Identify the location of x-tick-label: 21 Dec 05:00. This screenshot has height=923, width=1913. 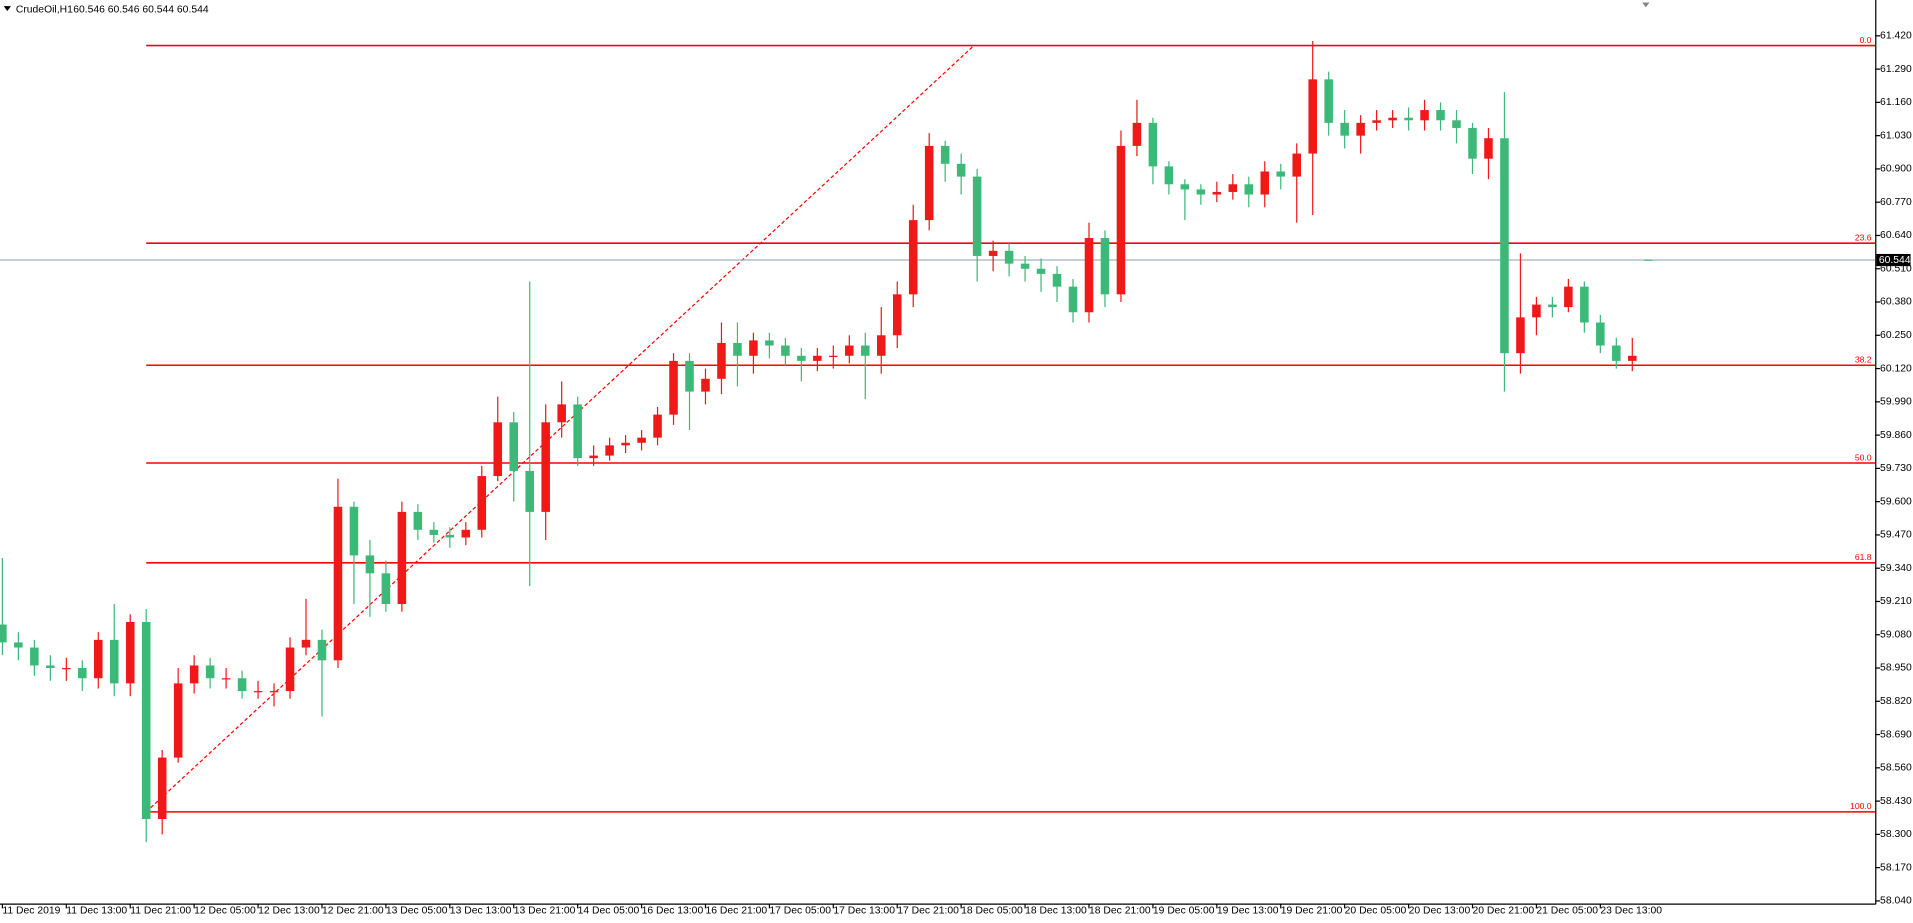
(1567, 911).